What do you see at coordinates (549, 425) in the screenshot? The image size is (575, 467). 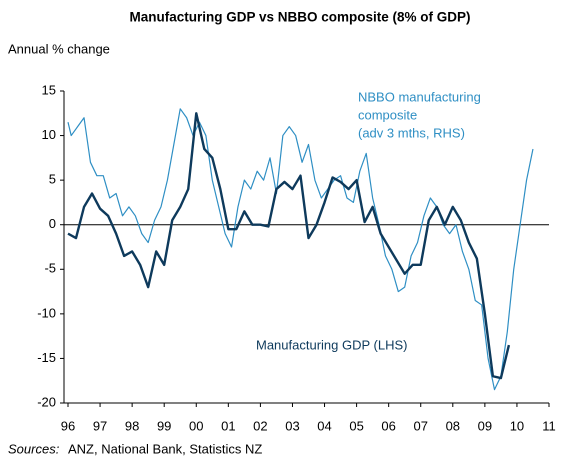 I see `x-tick-label: 11` at bounding box center [549, 425].